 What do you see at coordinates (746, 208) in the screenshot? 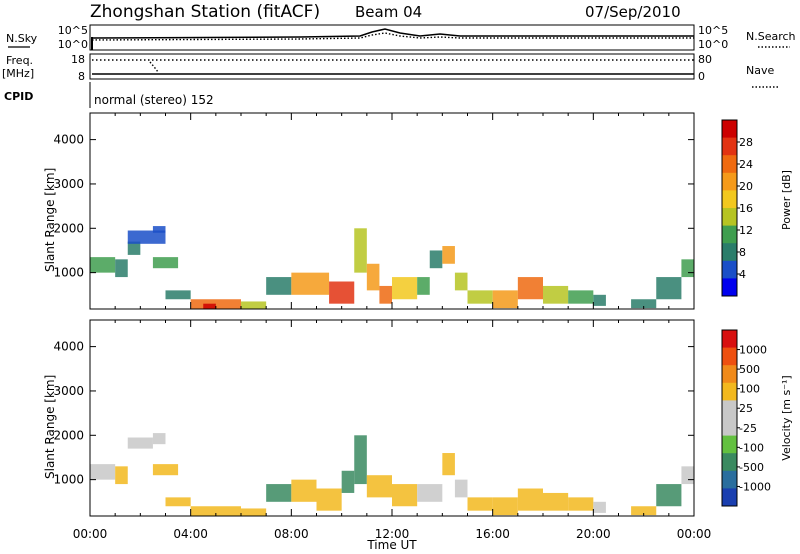
I see `power-colorbar-tick-label-3: 16` at bounding box center [746, 208].